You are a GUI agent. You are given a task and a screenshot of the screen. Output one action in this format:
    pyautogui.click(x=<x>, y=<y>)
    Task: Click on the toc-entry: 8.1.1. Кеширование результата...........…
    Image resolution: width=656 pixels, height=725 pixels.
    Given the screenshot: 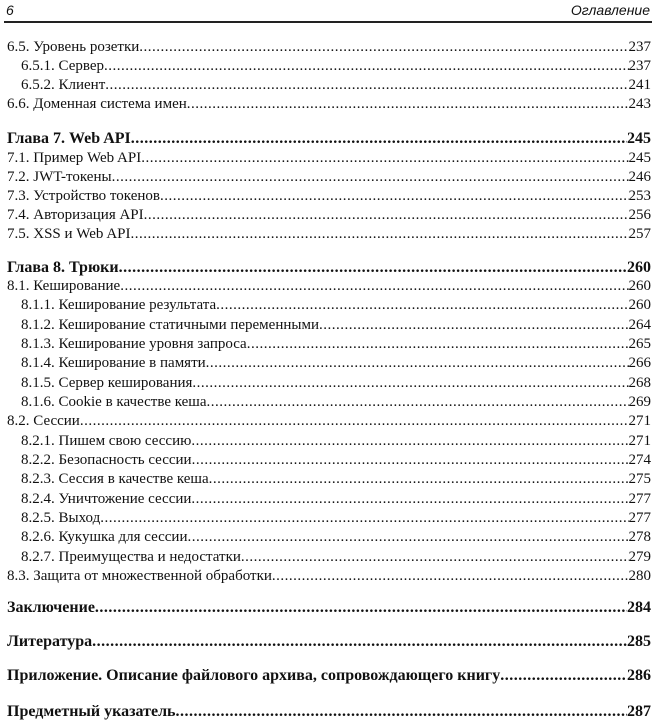 What is the action you would take?
    pyautogui.click(x=329, y=305)
    